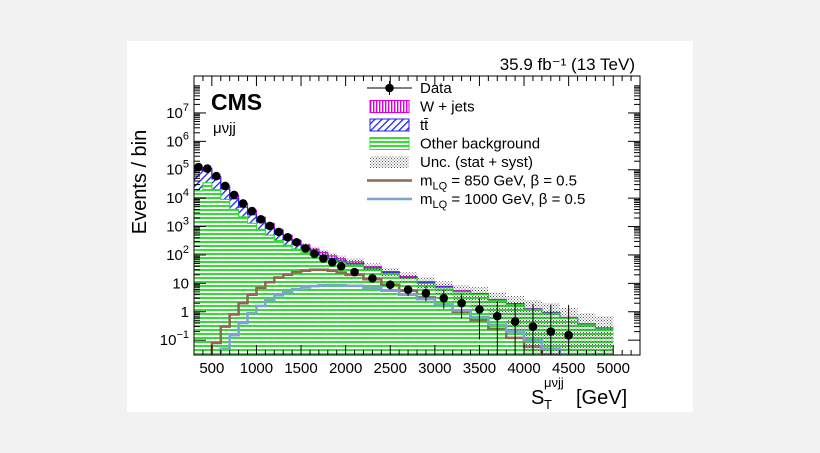  I want to click on legend-label: tt̄, so click(424, 125).